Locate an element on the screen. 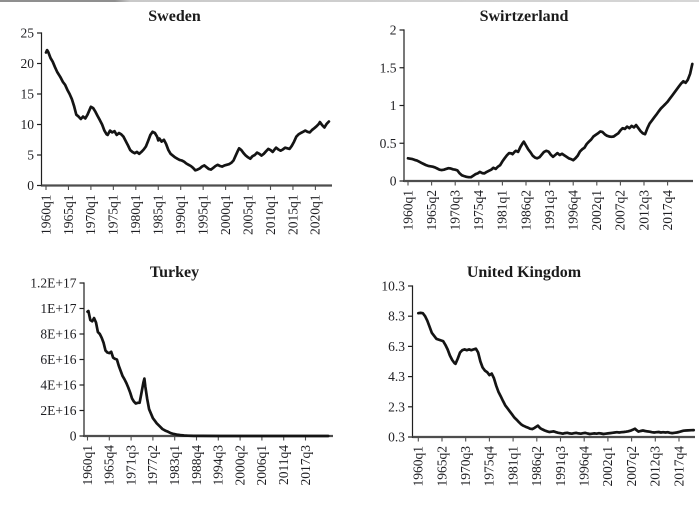  y-tick-label: 2.3 is located at coordinates (396, 406).